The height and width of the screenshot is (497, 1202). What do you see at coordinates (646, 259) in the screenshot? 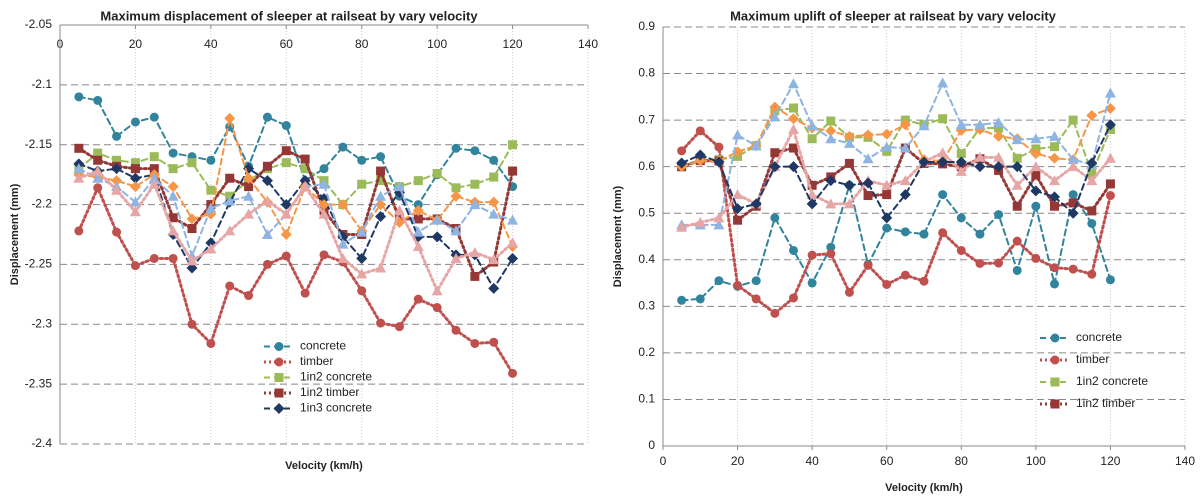
I see `y-tick-label: 0.4` at bounding box center [646, 259].